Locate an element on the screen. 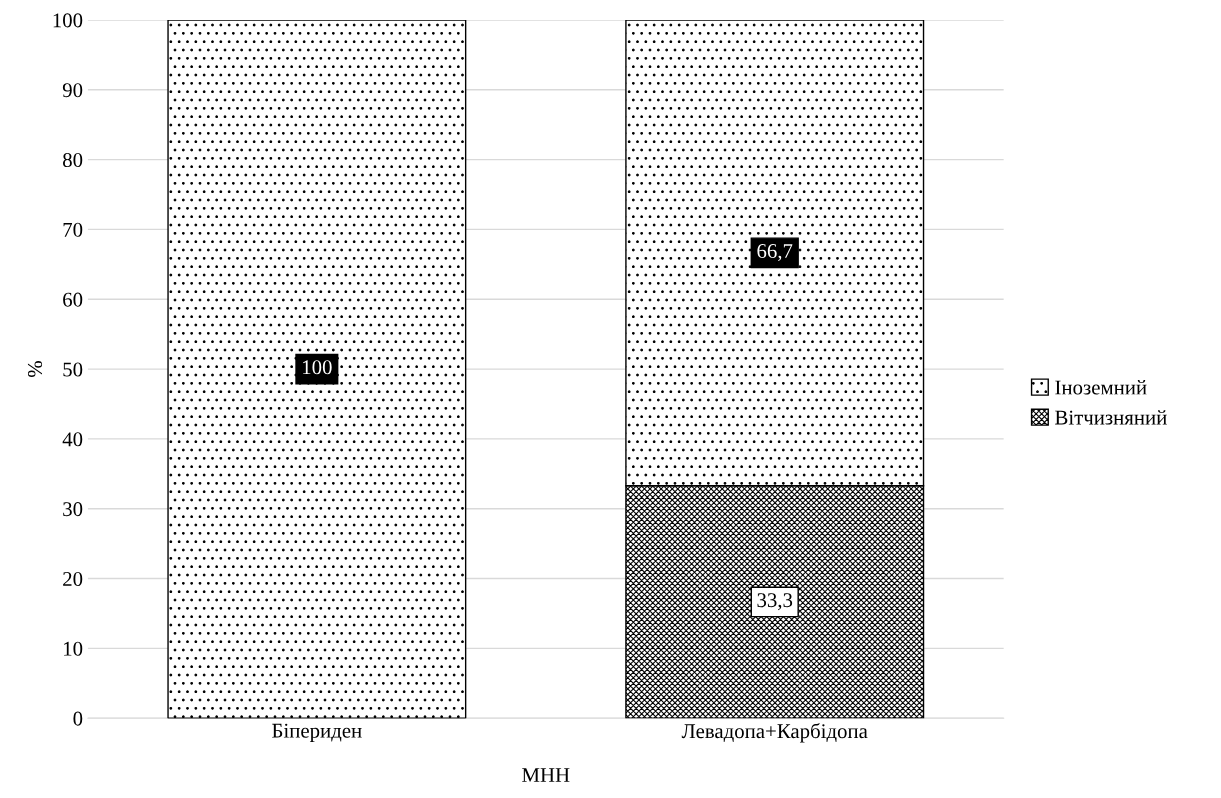 Image resolution: width=1221 pixels, height=798 pixels. y-axis-title: % is located at coordinates (35, 369).